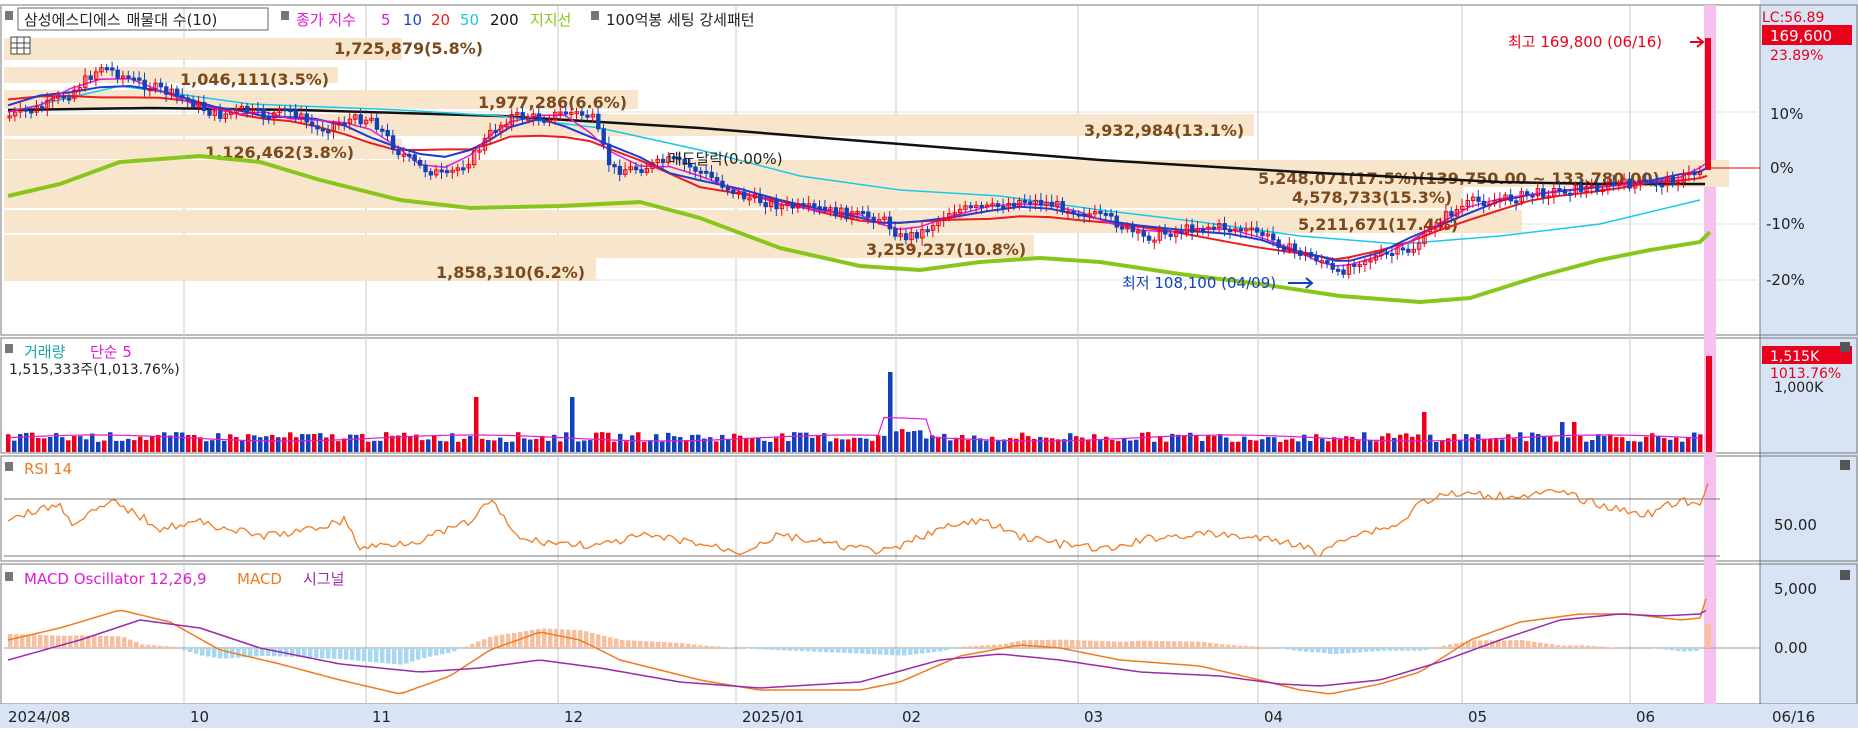  I want to click on volume-profile-label: 1,046,111(3.5%), so click(254, 79).